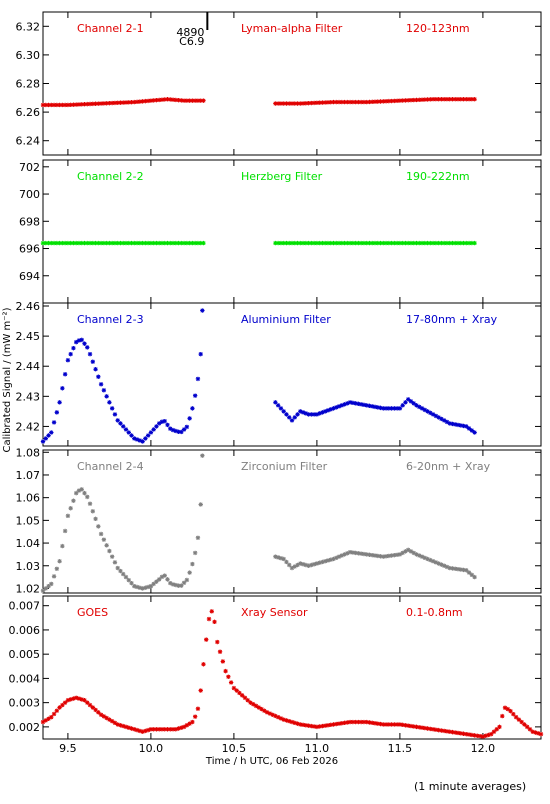 The height and width of the screenshot is (804, 550). I want to click on ytick-label-ch21: 6.24, so click(28, 141).